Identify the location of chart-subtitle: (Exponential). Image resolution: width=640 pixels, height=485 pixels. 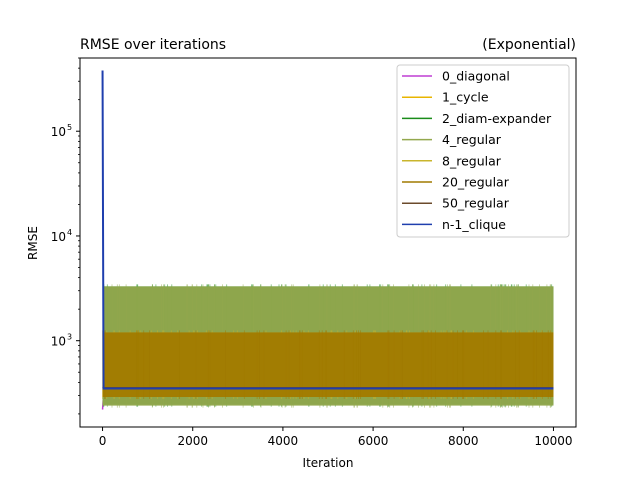
(529, 45).